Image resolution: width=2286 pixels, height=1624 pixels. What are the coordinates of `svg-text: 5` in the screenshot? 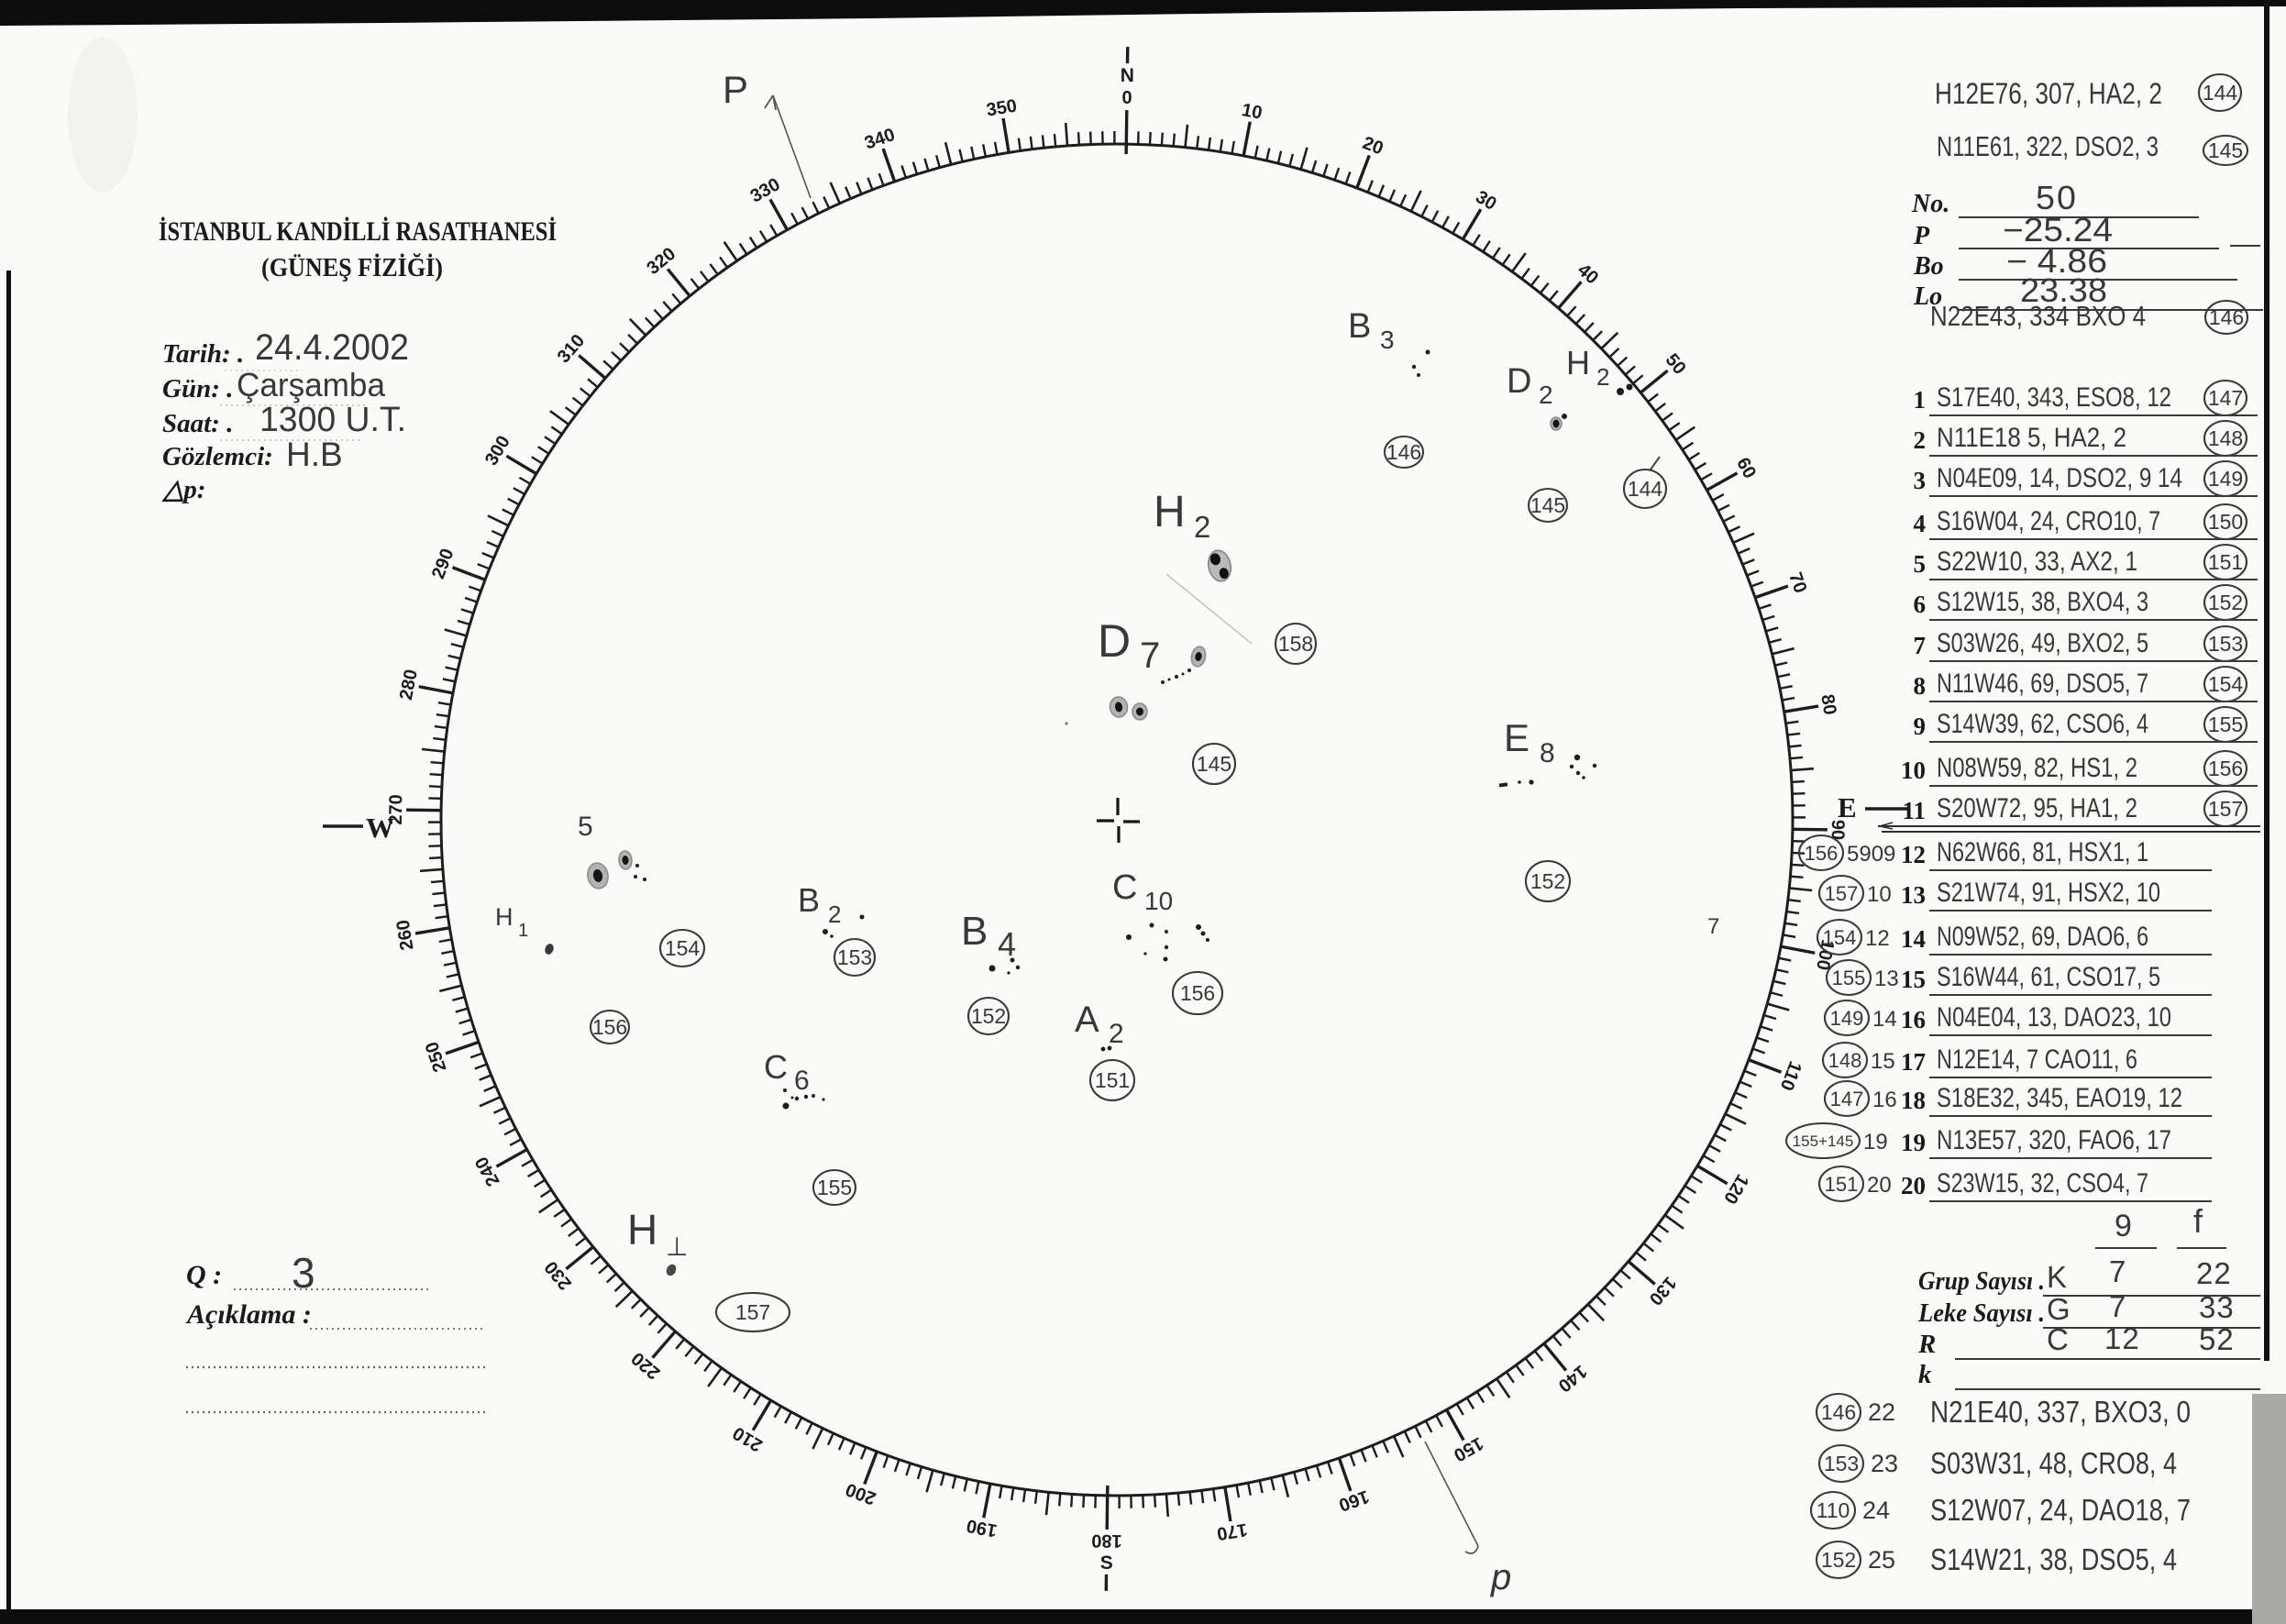 It's located at (586, 827).